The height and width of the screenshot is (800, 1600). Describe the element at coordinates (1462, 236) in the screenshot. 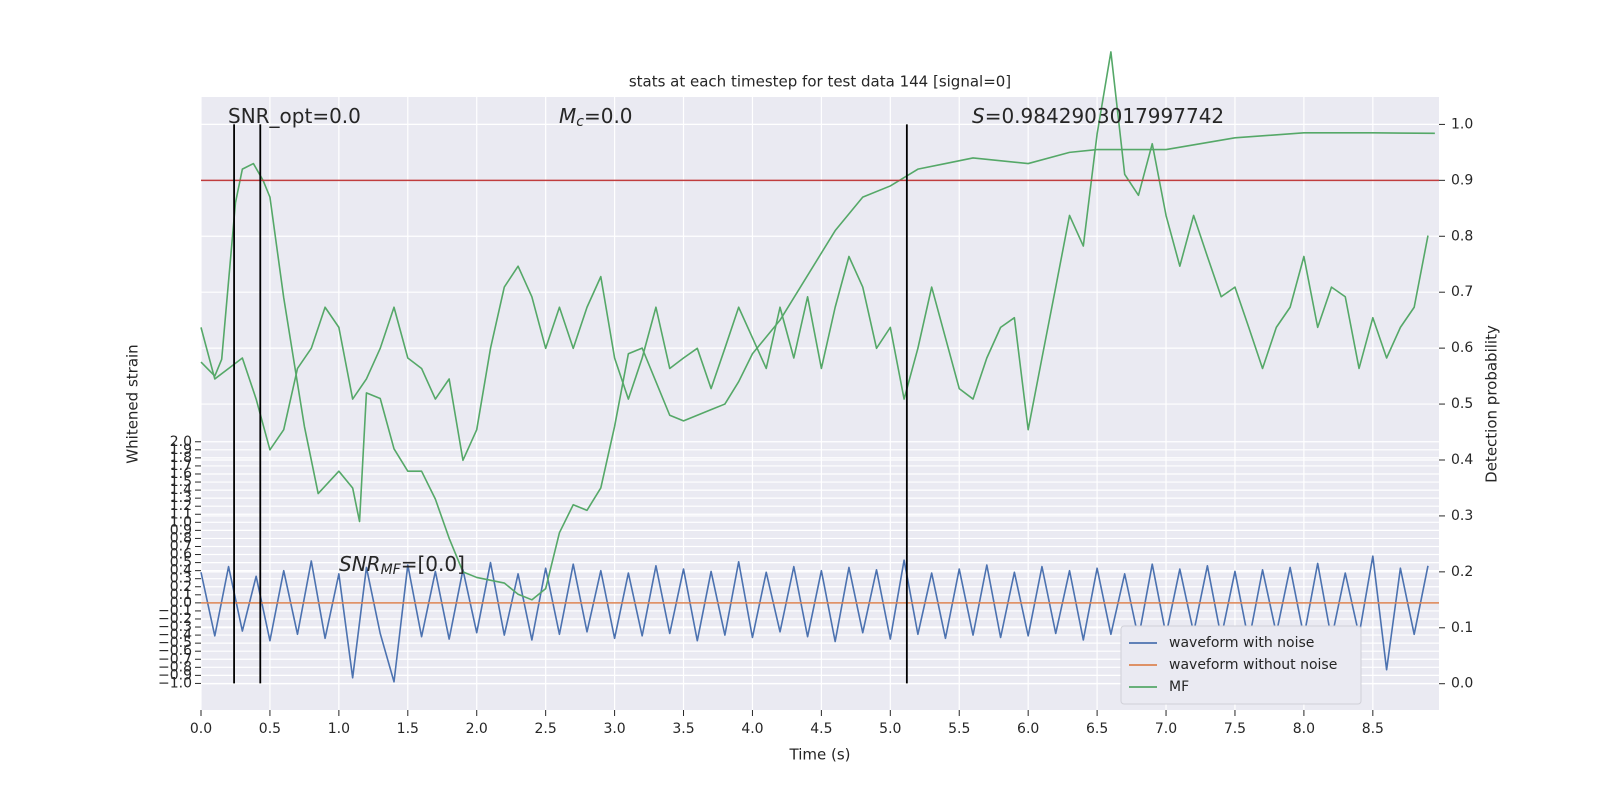

I see `y2-tick-label: 0.8` at that location.